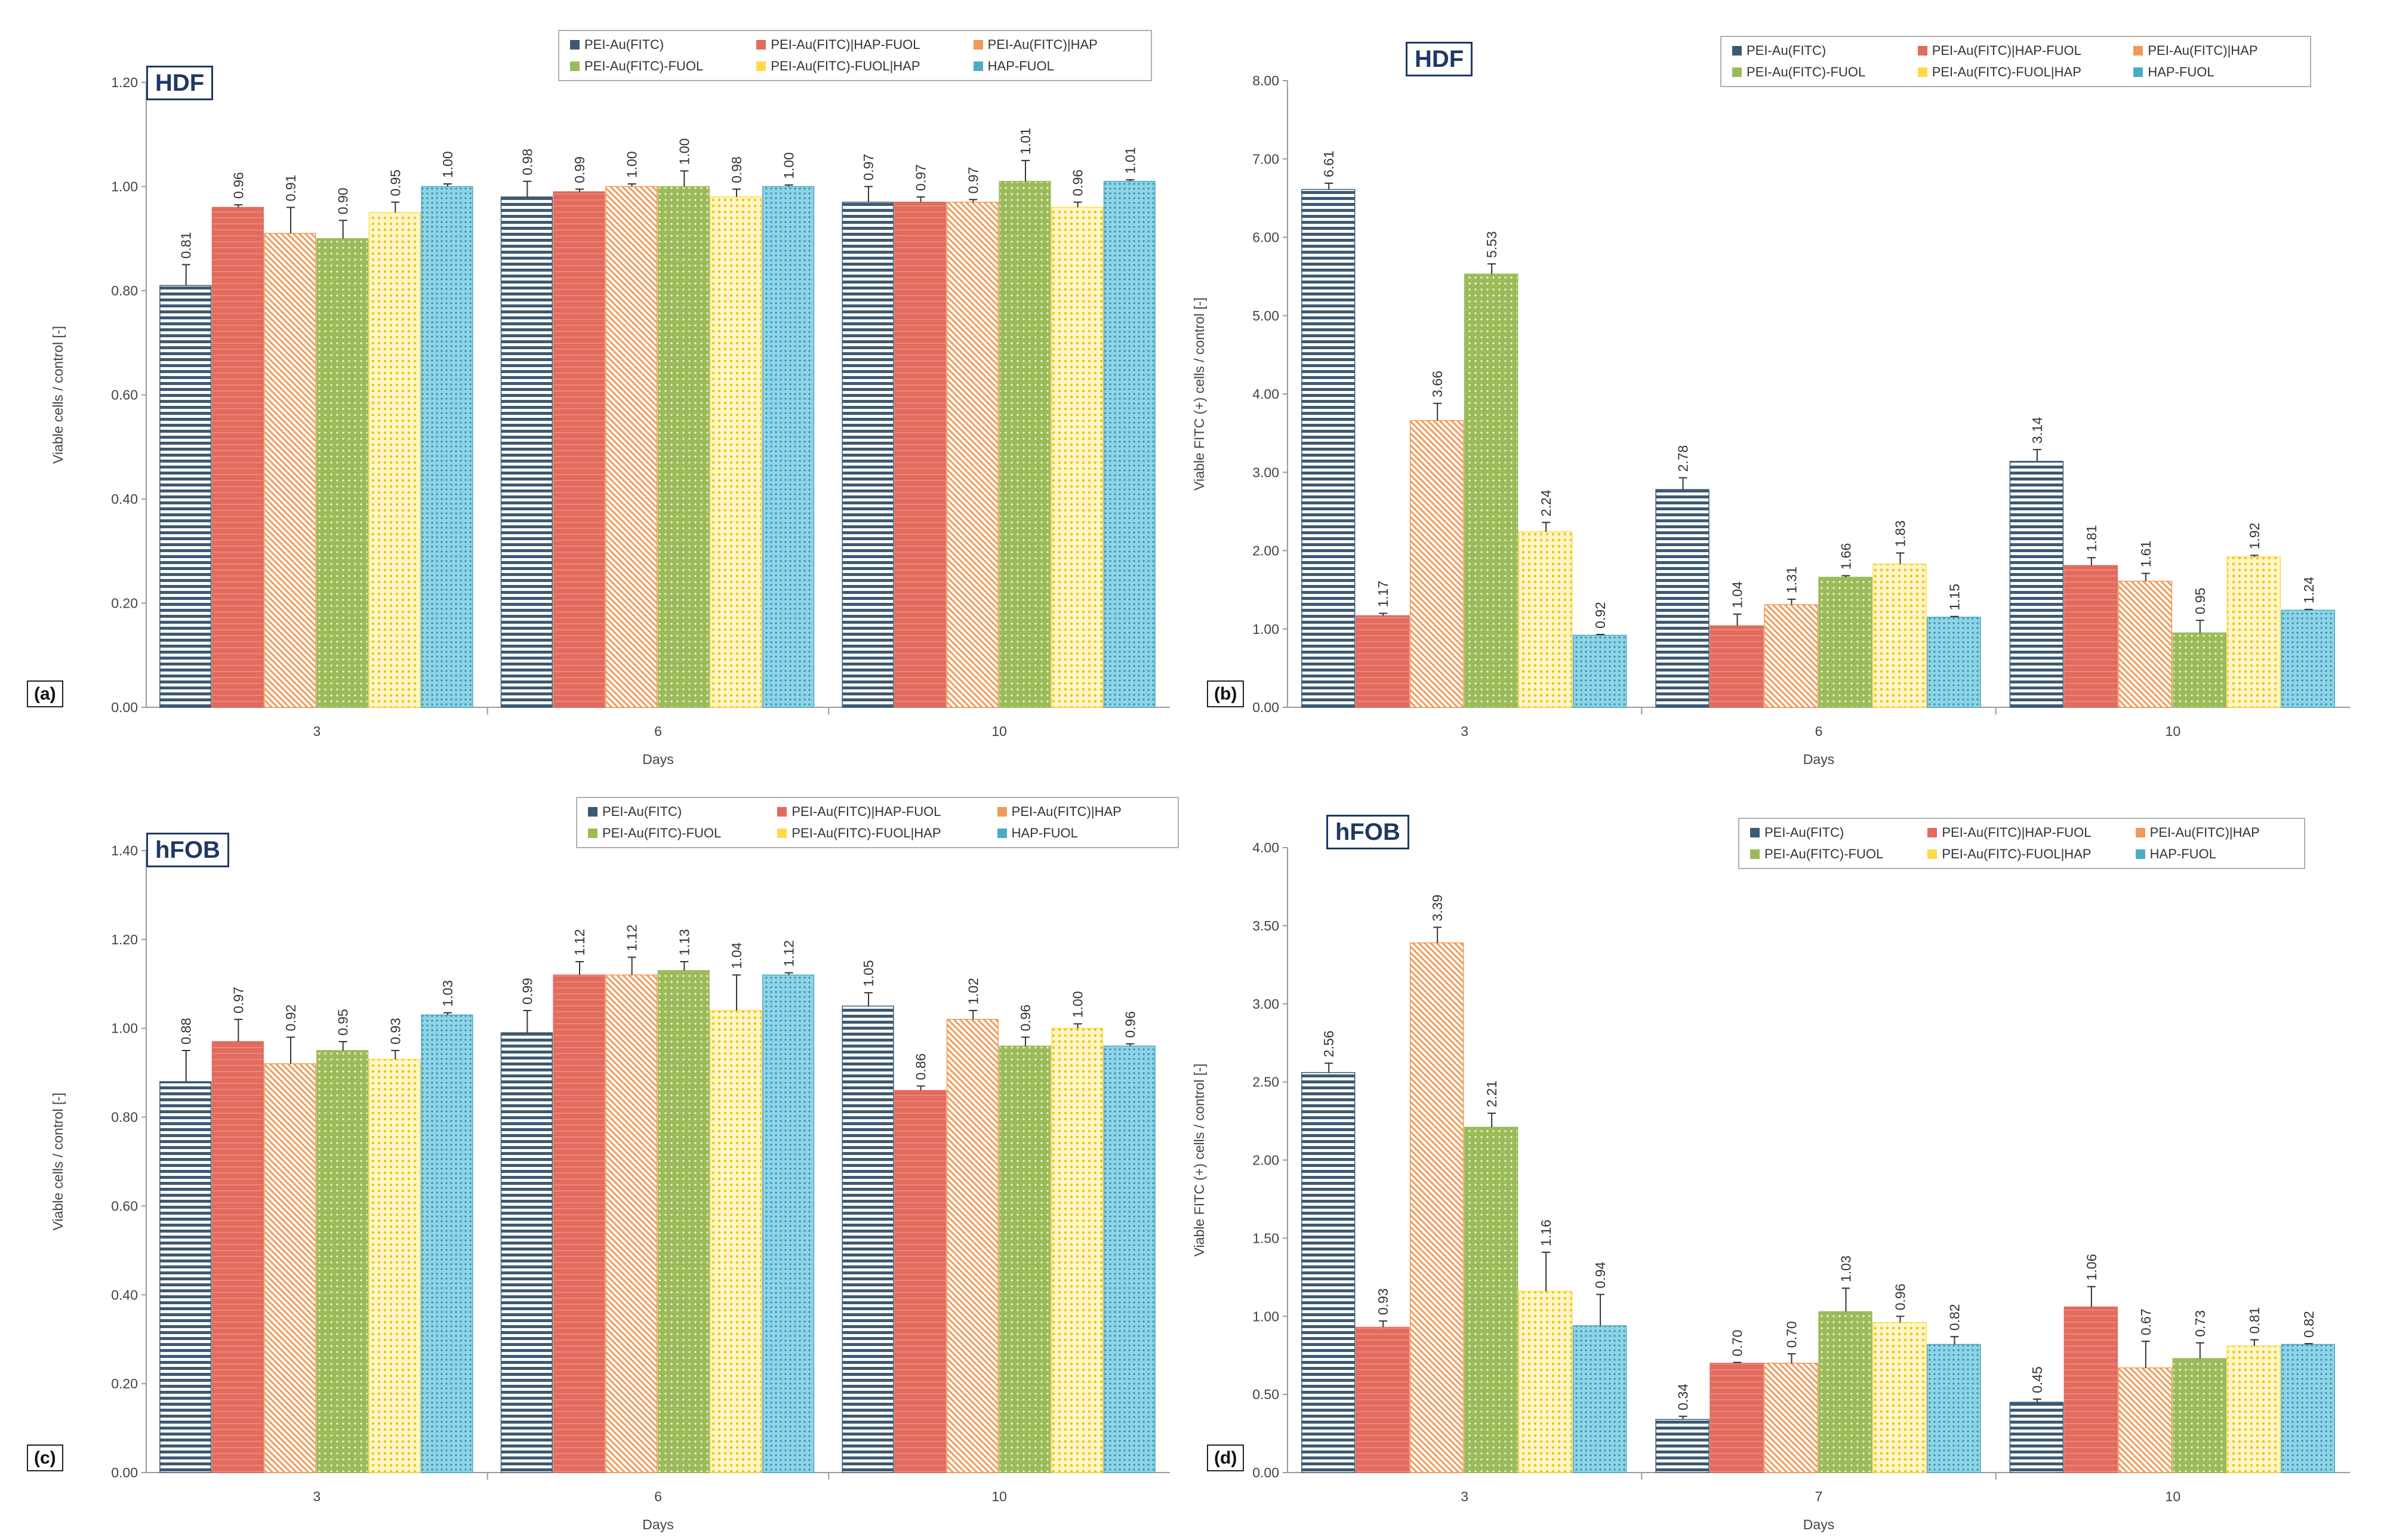 This screenshot has width=2384, height=1540. What do you see at coordinates (684, 942) in the screenshot?
I see `data-label: 1.13` at bounding box center [684, 942].